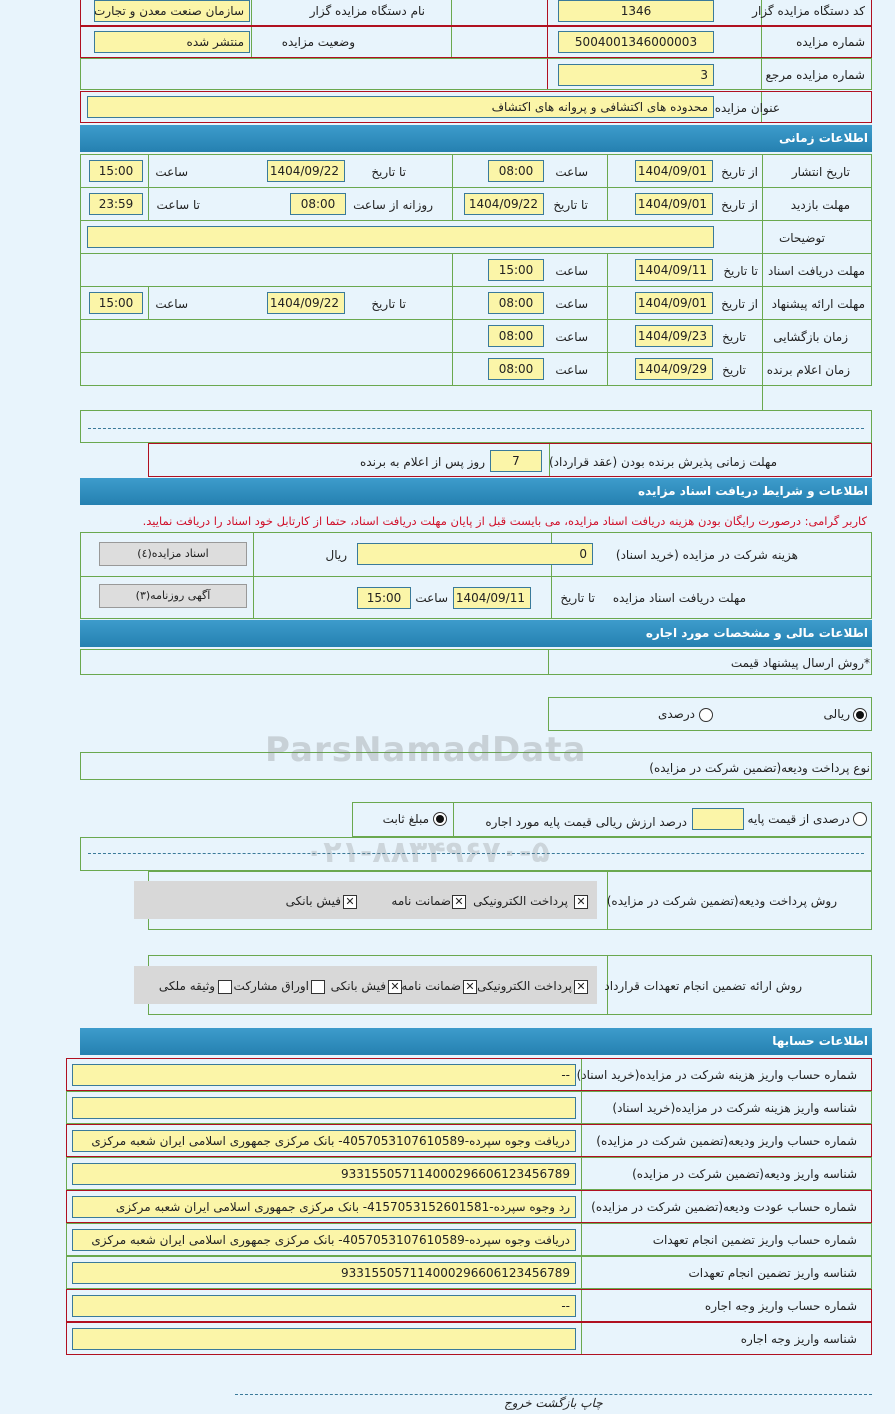 This screenshot has height=1414, width=895. Describe the element at coordinates (581, 987) in the screenshot. I see `g-electronic-checkbox: ✕` at that location.